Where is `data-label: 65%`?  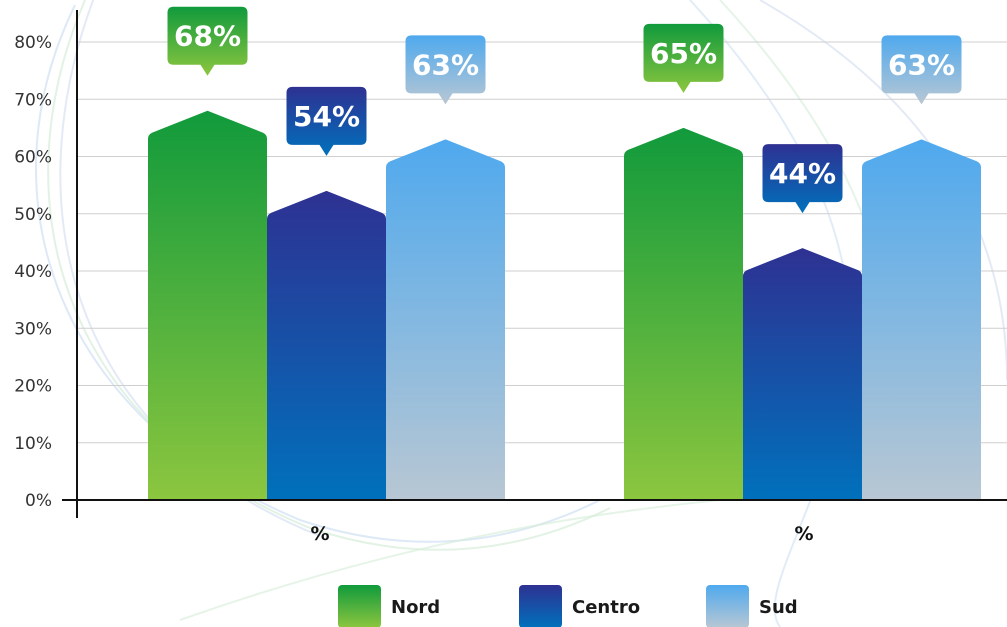
data-label: 65% is located at coordinates (683, 53).